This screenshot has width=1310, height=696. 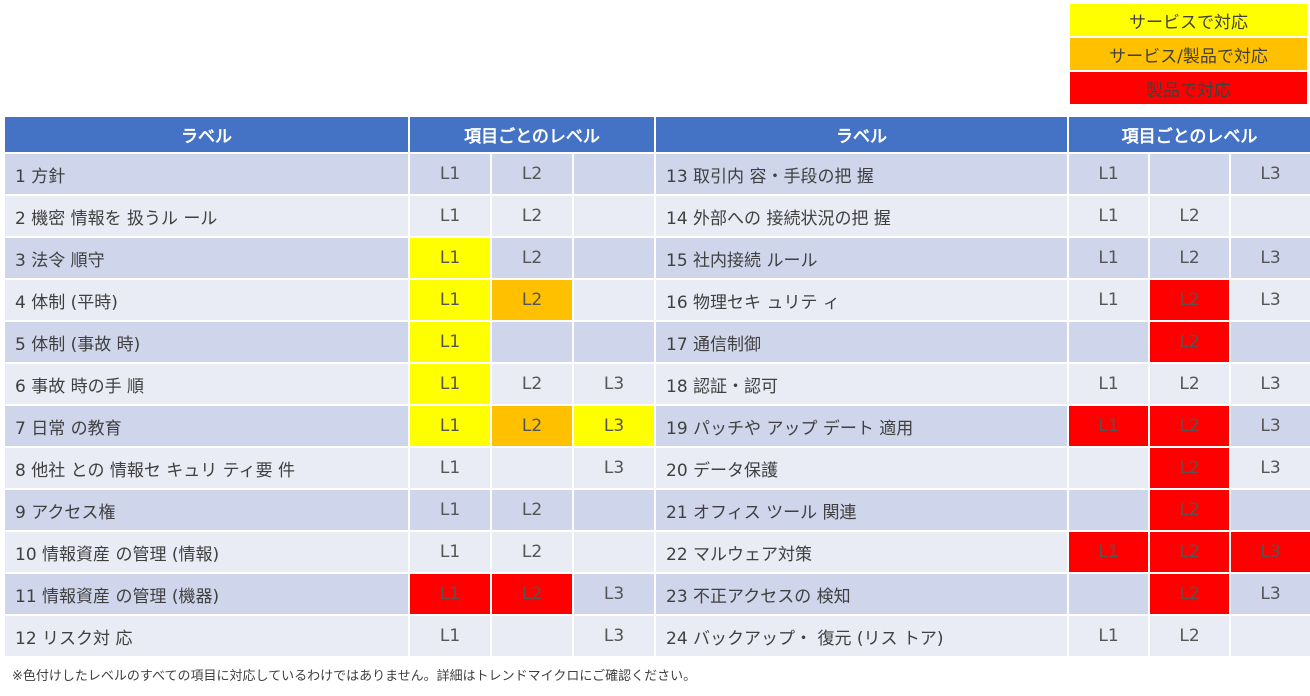 I want to click on item-label: 1 方針, so click(x=206, y=174).